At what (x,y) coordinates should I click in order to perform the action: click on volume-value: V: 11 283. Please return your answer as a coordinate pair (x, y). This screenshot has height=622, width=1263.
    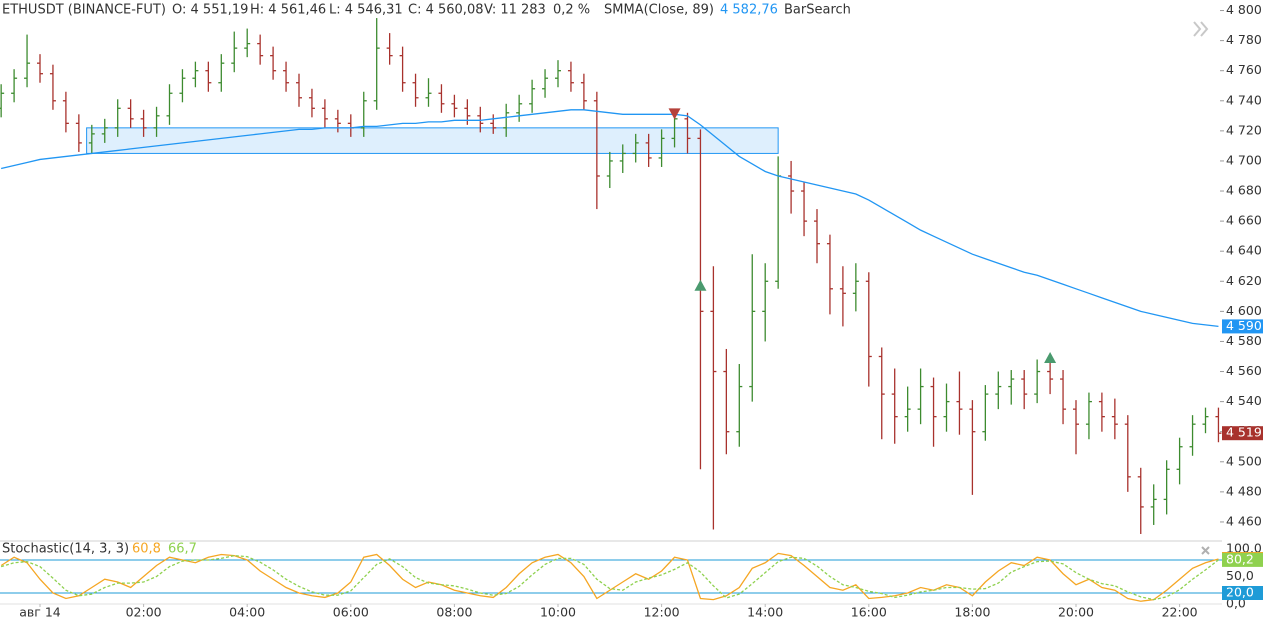
    Looking at the image, I should click on (515, 10).